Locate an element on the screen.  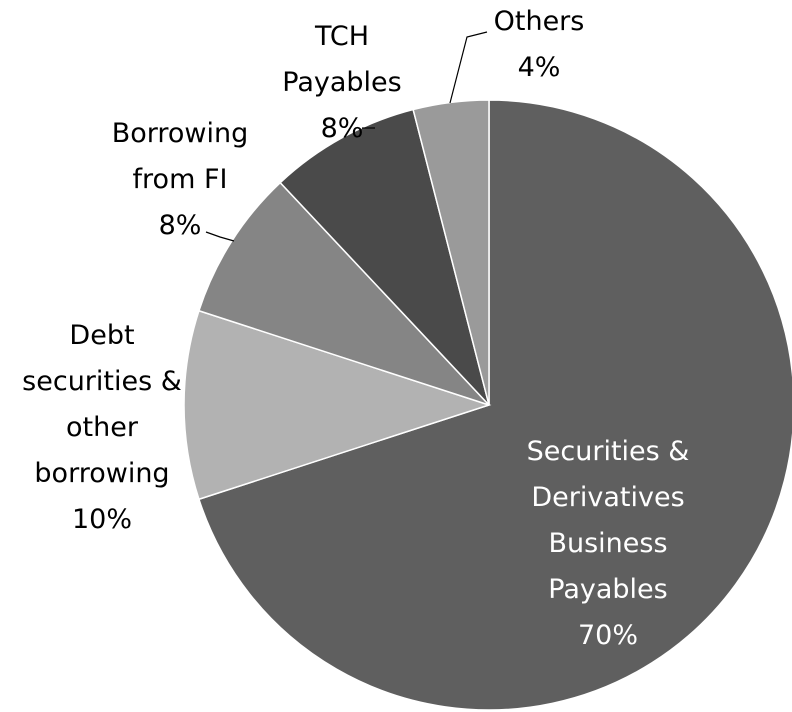
slice-label-3: TCH Payables 8% is located at coordinates (341, 82).